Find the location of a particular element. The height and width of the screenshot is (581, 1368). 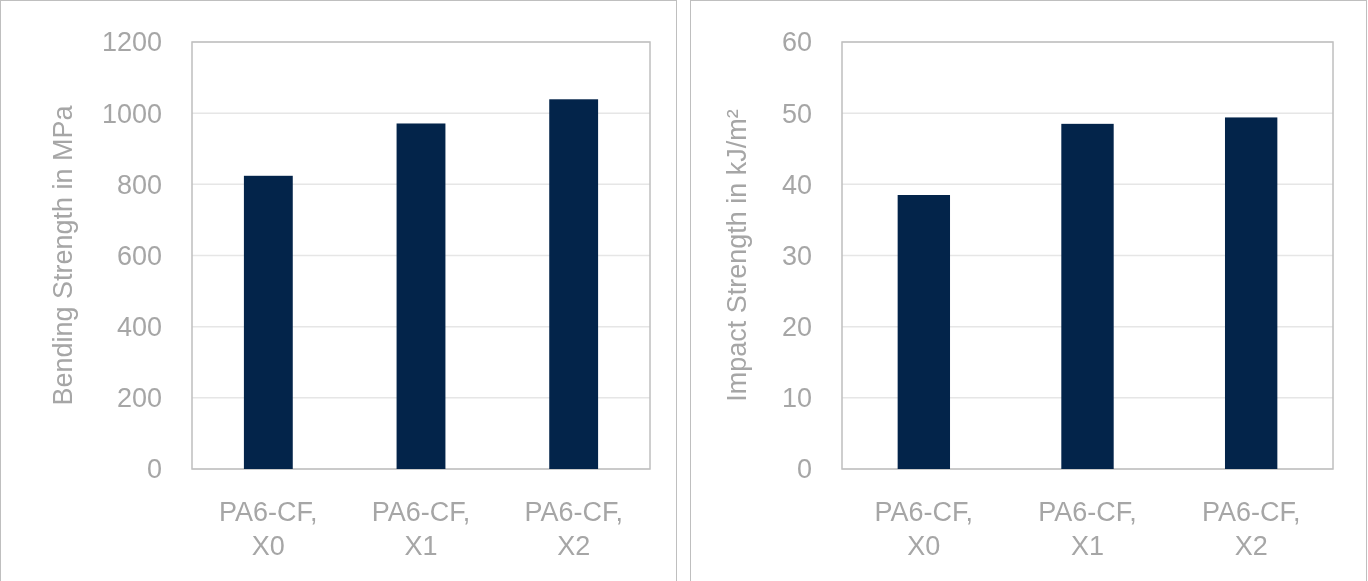

y-axis-title: Impact Strength in kJ/m² is located at coordinates (737, 255).